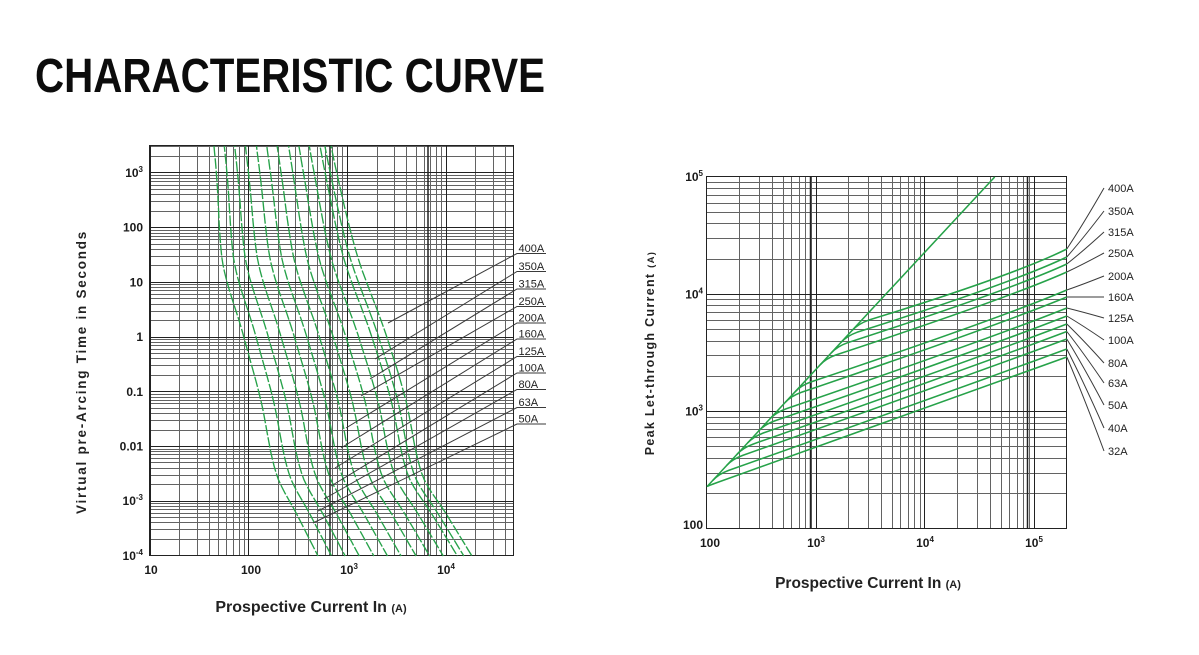 The height and width of the screenshot is (655, 1199). What do you see at coordinates (1118, 452) in the screenshot?
I see `svg-text: 32A` at bounding box center [1118, 452].